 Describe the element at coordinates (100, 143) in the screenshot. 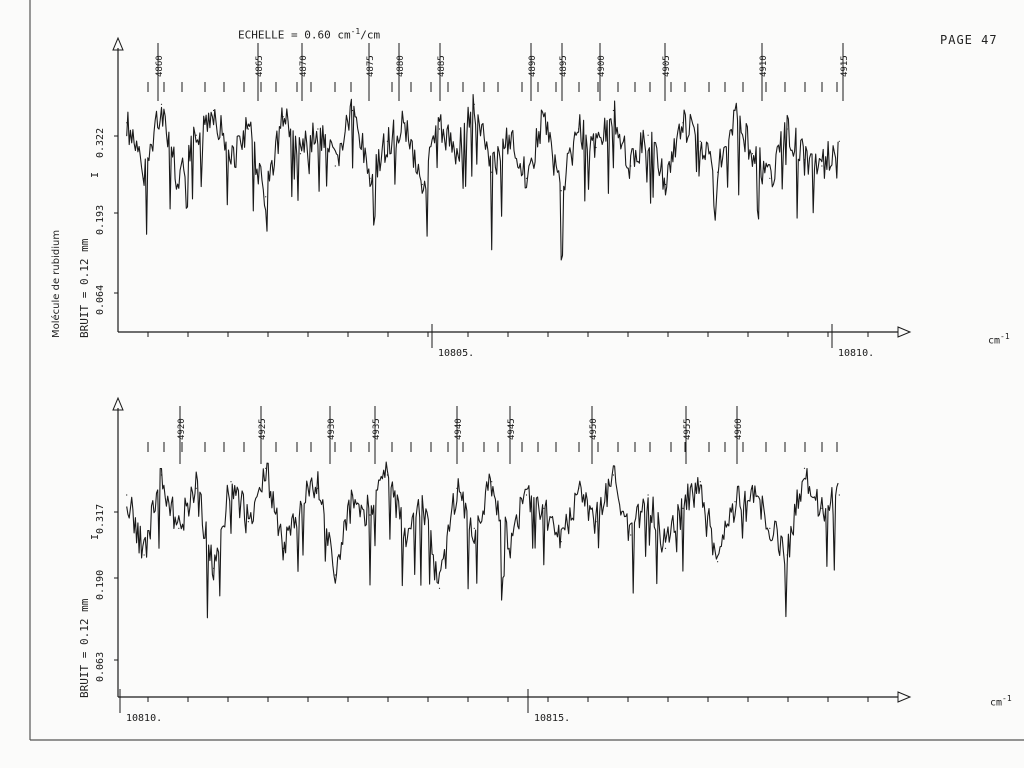

I see `top-y-tick-label: 0.322` at that location.